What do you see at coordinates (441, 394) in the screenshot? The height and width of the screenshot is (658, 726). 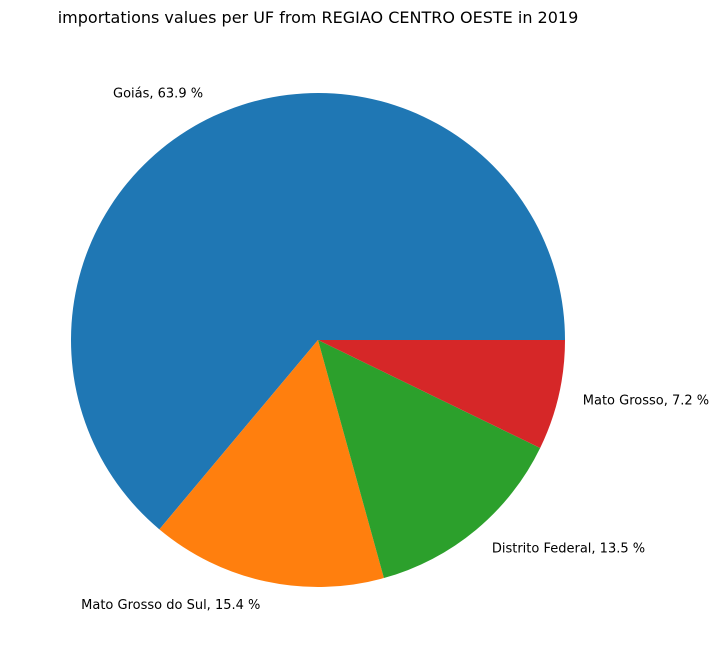 I see `pie-slice-mato-grosso` at bounding box center [441, 394].